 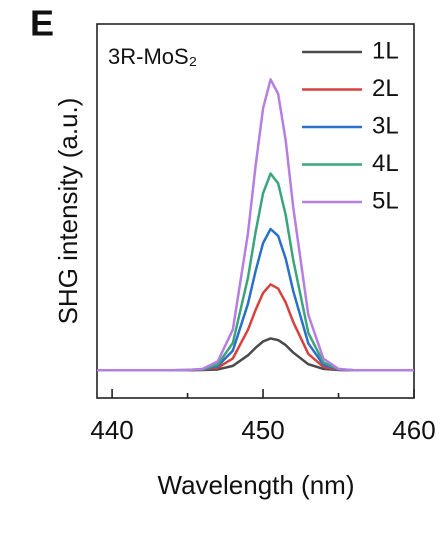 I want to click on legend-label: 3L, so click(x=385, y=125).